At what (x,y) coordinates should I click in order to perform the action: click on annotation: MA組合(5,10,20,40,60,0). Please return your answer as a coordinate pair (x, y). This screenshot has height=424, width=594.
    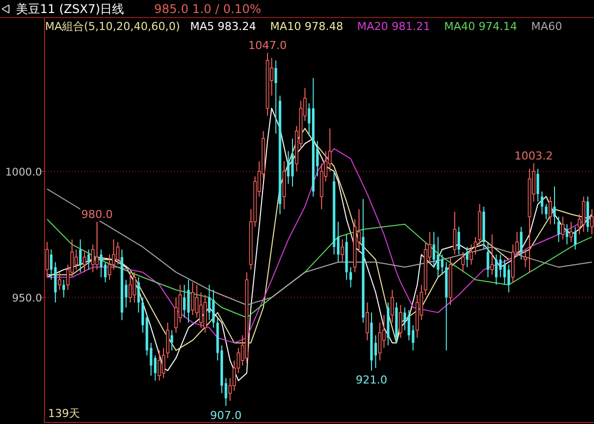
    Looking at the image, I should click on (112, 26).